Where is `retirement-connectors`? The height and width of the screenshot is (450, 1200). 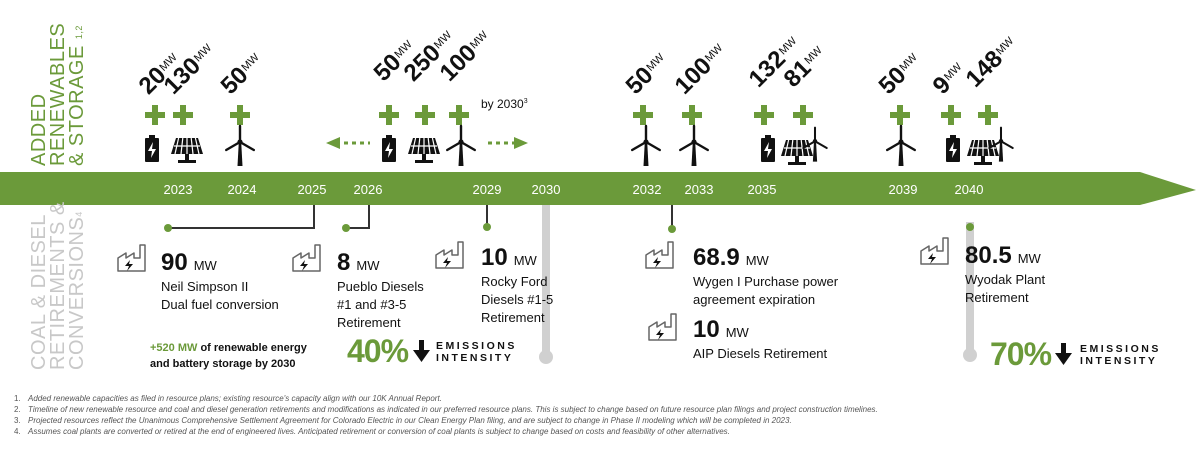 retirement-connectors is located at coordinates (420, 217).